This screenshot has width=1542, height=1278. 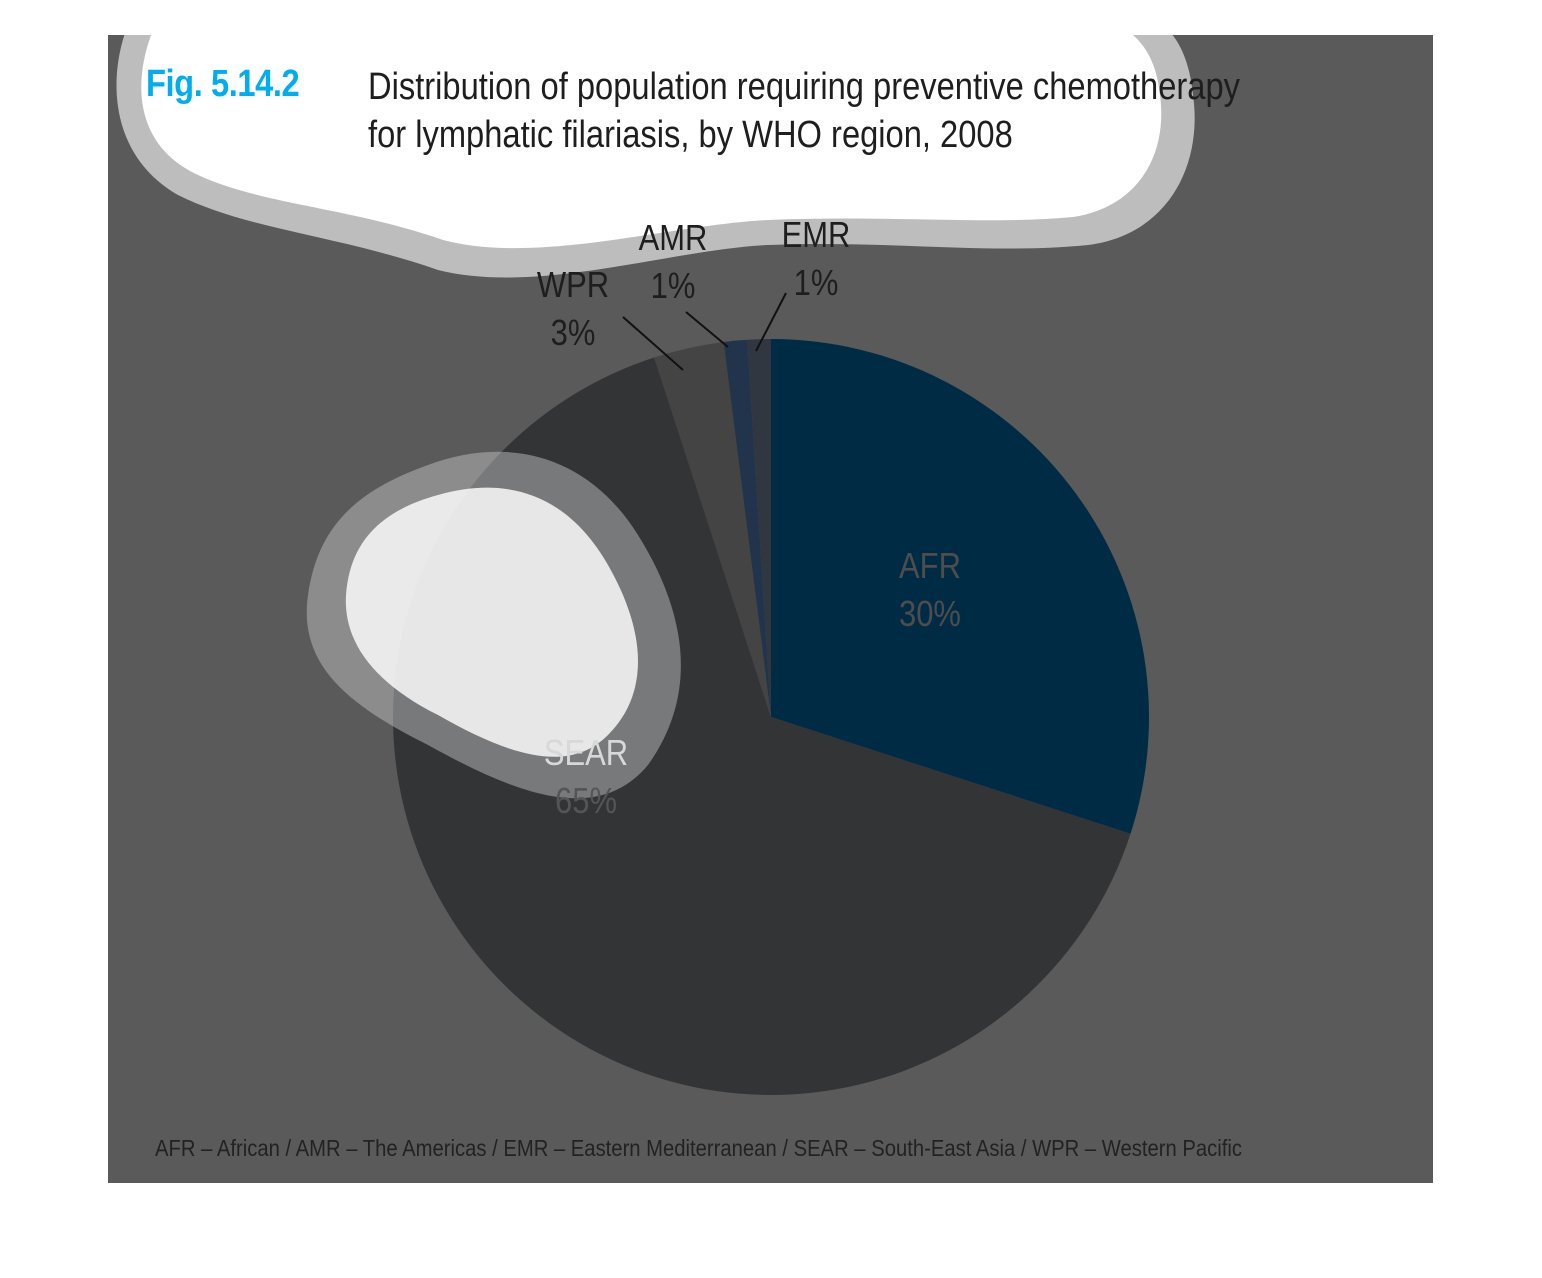 What do you see at coordinates (759, 528) in the screenshot?
I see `pie-slice-emr` at bounding box center [759, 528].